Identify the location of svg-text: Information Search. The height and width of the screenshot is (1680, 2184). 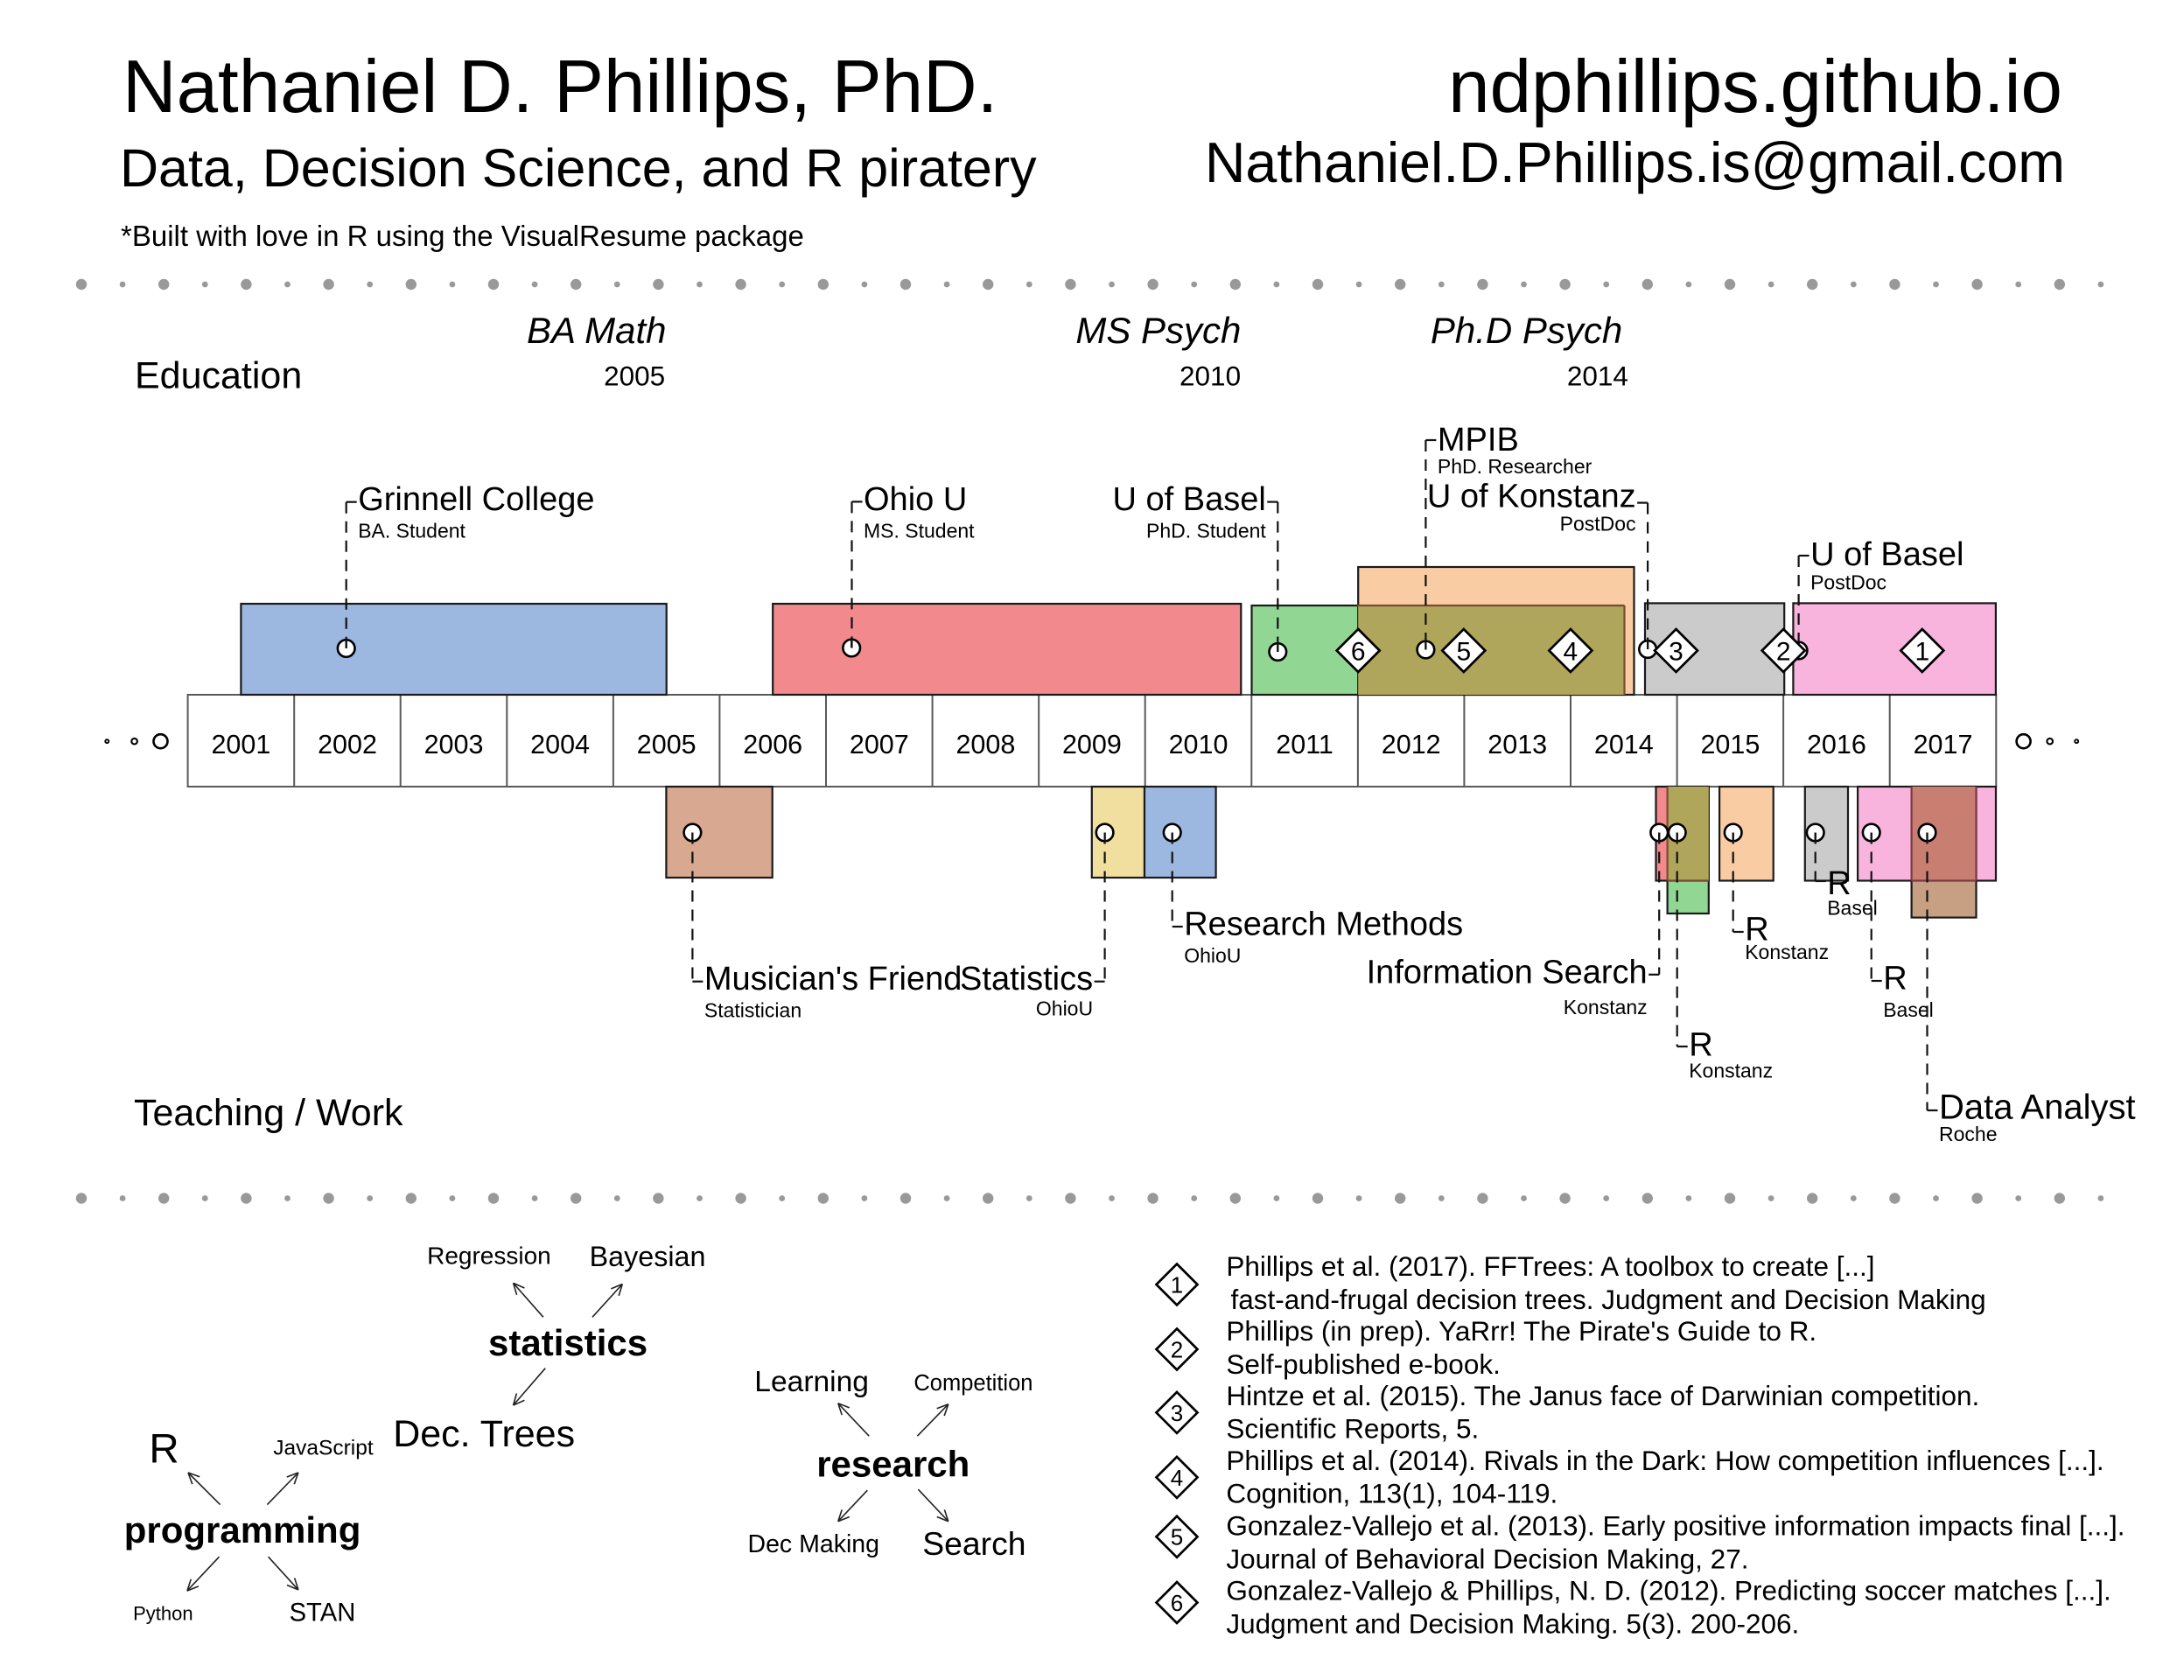
(1507, 972).